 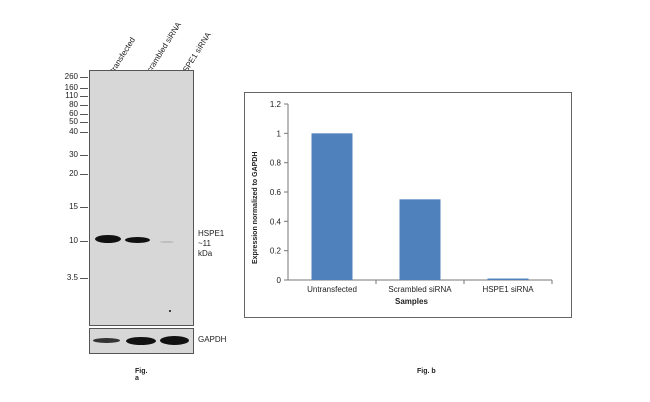 I want to click on mw-marker-50: 50, so click(x=73, y=121).